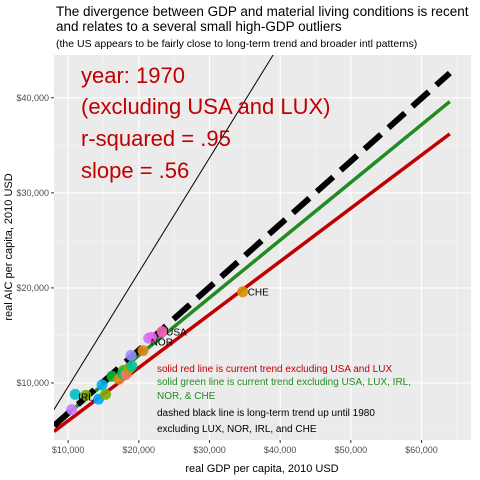  What do you see at coordinates (261, 469) in the screenshot?
I see `x-axis-label: real GDP per capita, 2010 USD` at bounding box center [261, 469].